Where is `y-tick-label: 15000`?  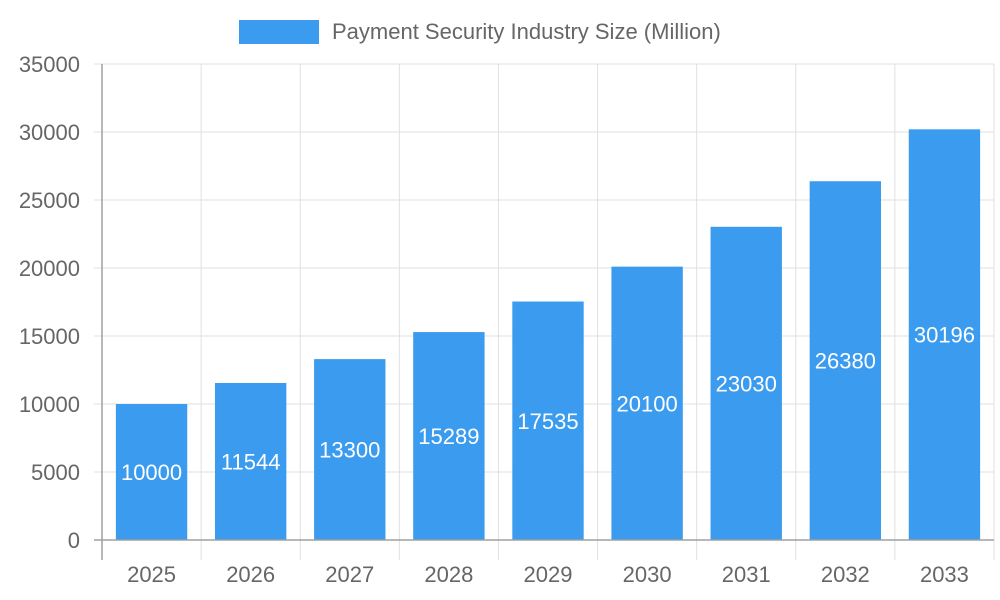
y-tick-label: 15000 is located at coordinates (49, 336).